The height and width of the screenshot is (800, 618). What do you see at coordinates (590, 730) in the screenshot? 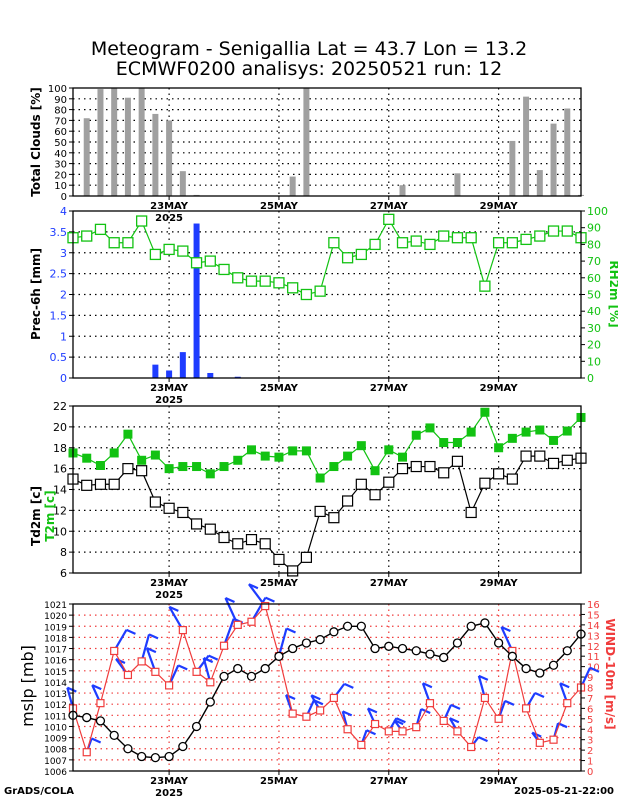
I see `y2-tick-label: 4` at bounding box center [590, 730].